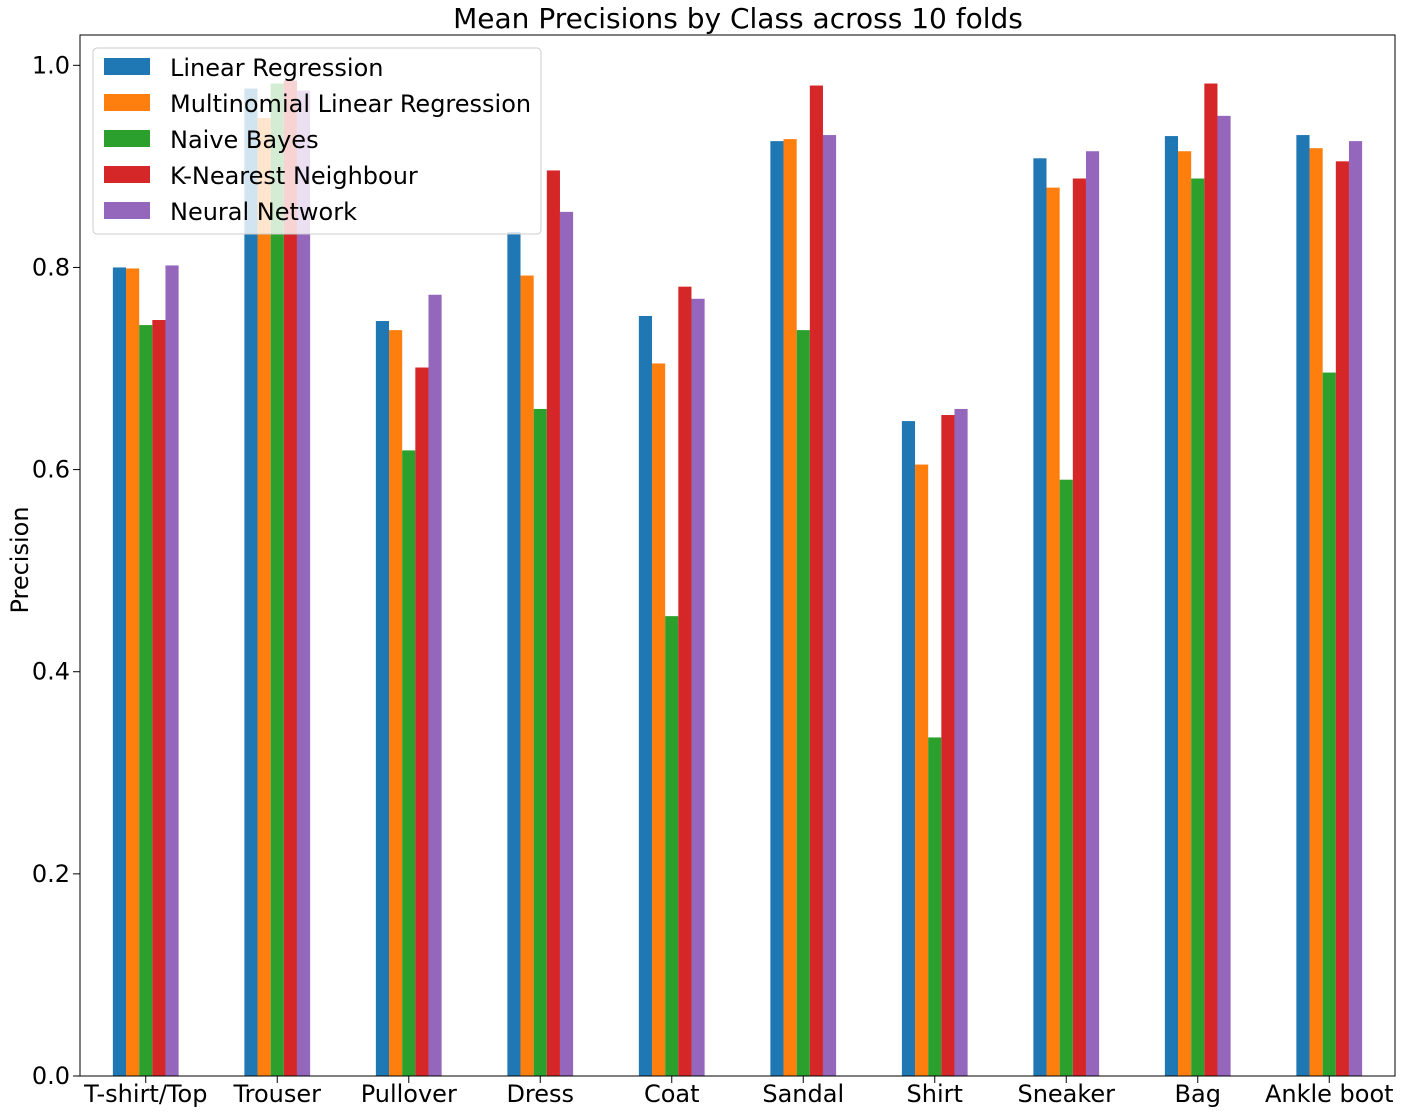 This screenshot has width=1402, height=1119. I want to click on x-tick-label: Trouser, so click(276, 1094).